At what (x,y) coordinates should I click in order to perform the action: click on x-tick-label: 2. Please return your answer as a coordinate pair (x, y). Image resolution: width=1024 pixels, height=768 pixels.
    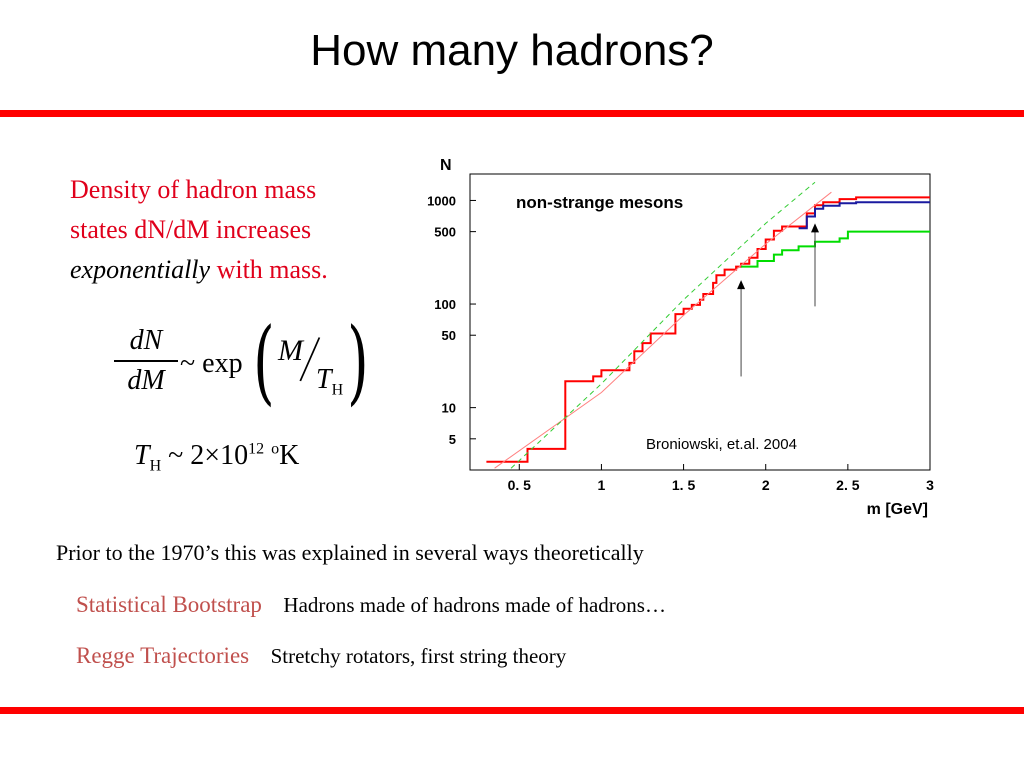
    Looking at the image, I should click on (766, 485).